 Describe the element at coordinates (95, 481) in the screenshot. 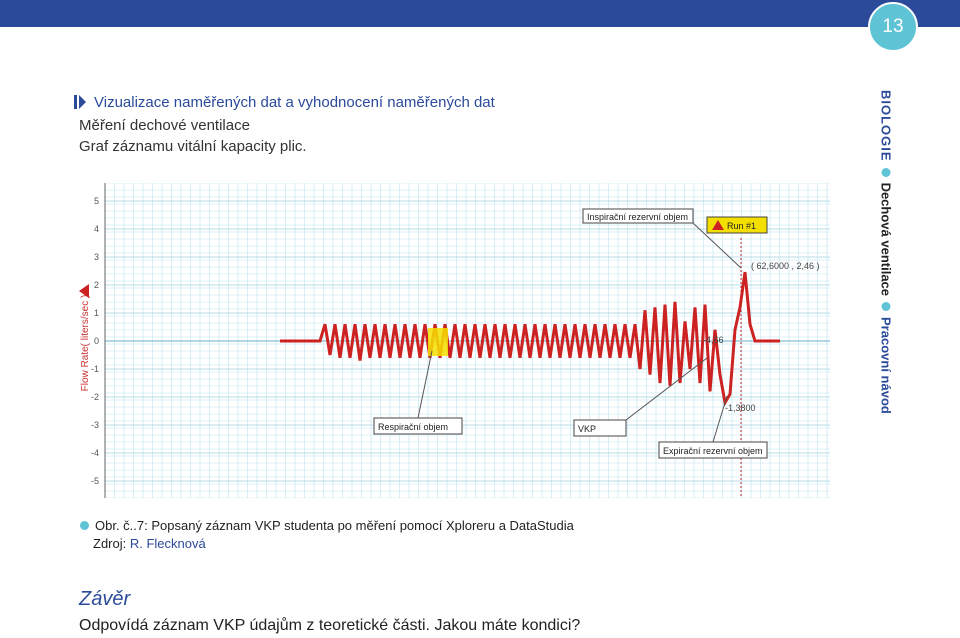

I see `y-tick-label: -5` at that location.